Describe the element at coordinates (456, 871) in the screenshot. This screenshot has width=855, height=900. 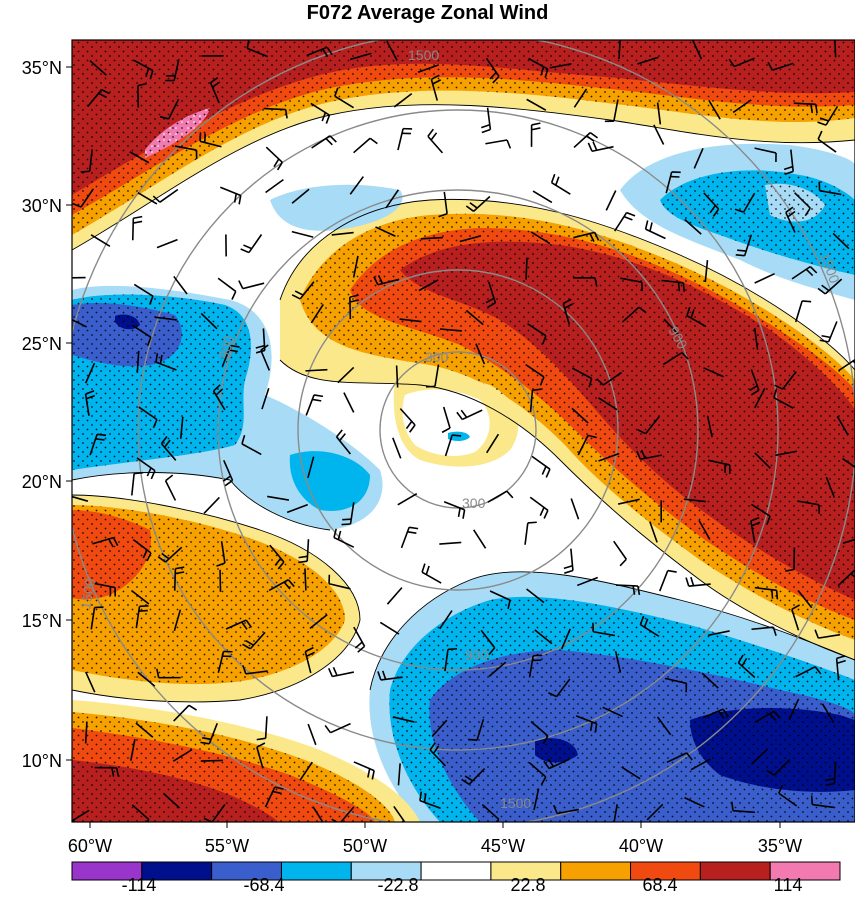
I see `colorbar` at that location.